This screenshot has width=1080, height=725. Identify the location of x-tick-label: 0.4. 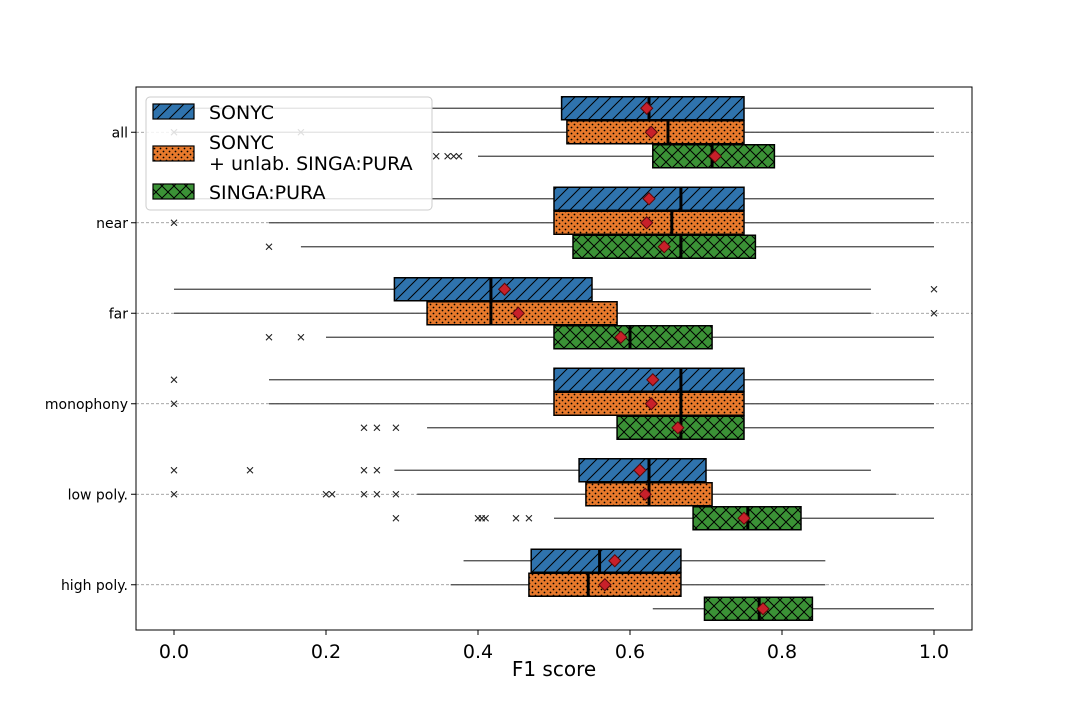
(478, 652).